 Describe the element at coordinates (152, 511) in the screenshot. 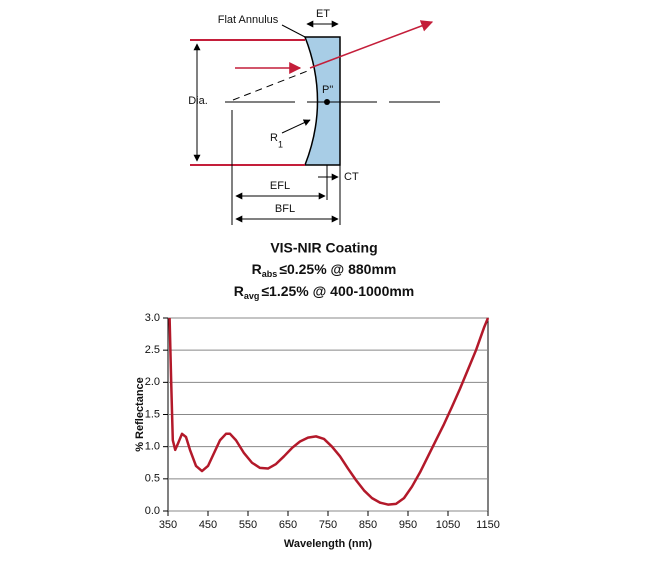

I see `y-tick-label: 0.0` at that location.